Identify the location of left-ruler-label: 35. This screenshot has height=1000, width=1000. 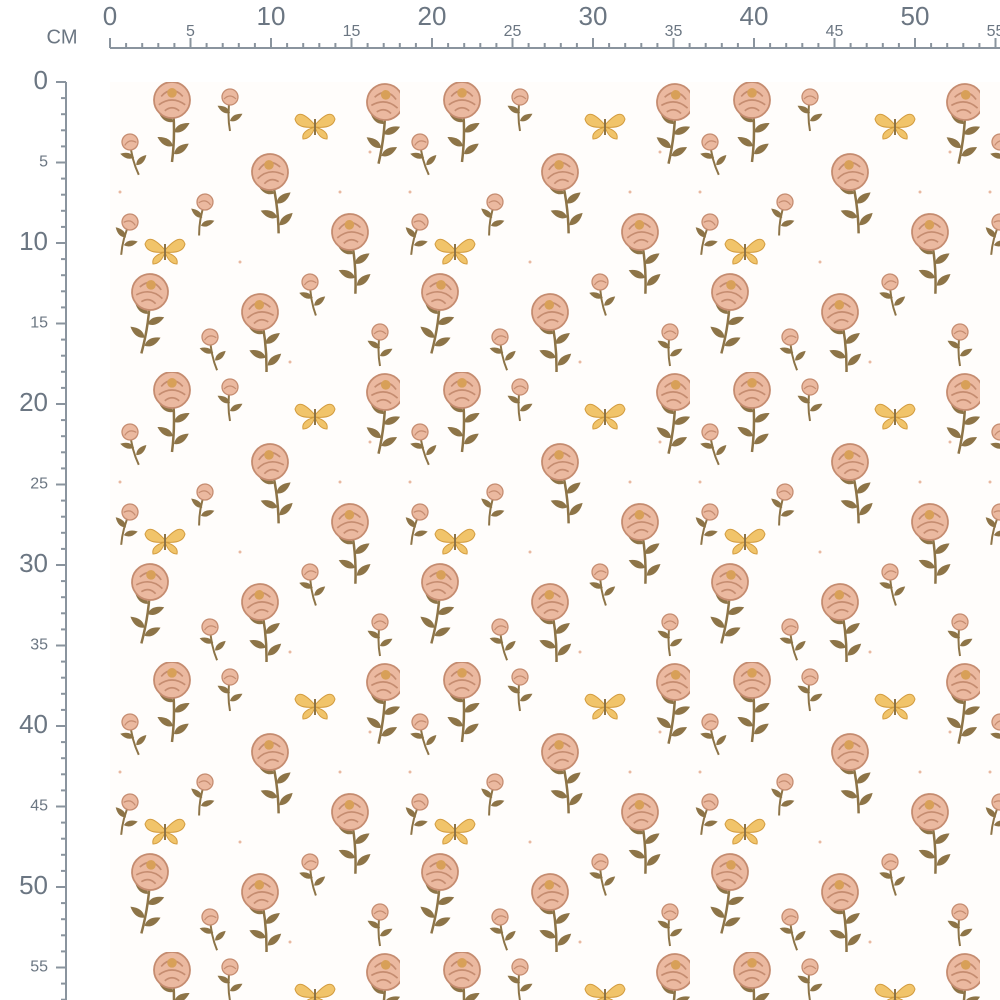
(39, 645).